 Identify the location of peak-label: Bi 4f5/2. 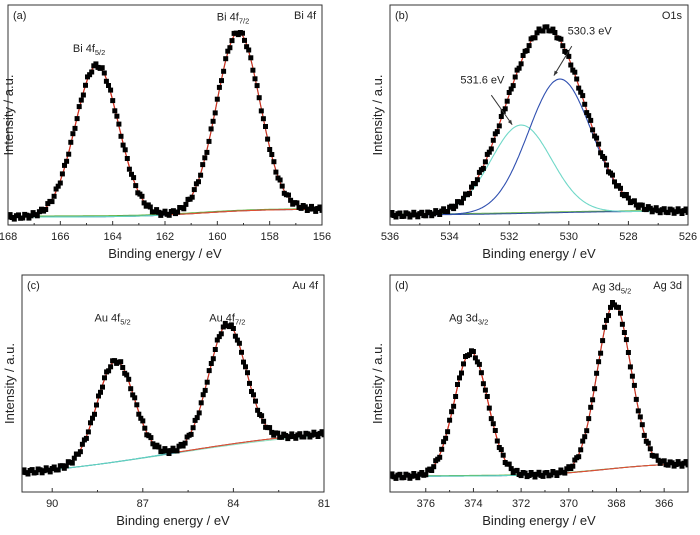
(89, 50).